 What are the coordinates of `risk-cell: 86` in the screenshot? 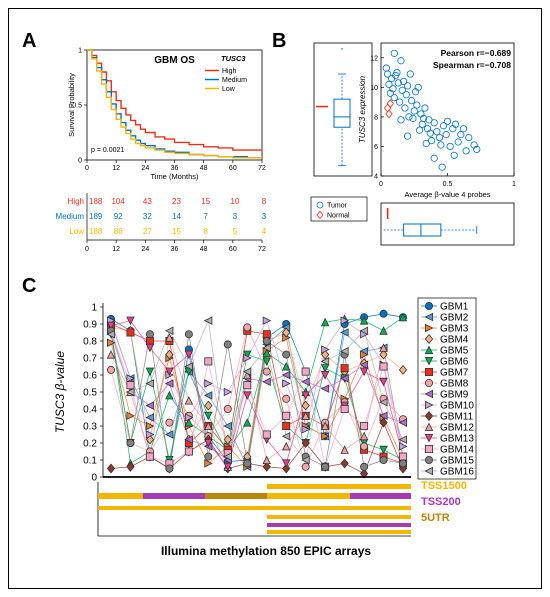 It's located at (118, 231).